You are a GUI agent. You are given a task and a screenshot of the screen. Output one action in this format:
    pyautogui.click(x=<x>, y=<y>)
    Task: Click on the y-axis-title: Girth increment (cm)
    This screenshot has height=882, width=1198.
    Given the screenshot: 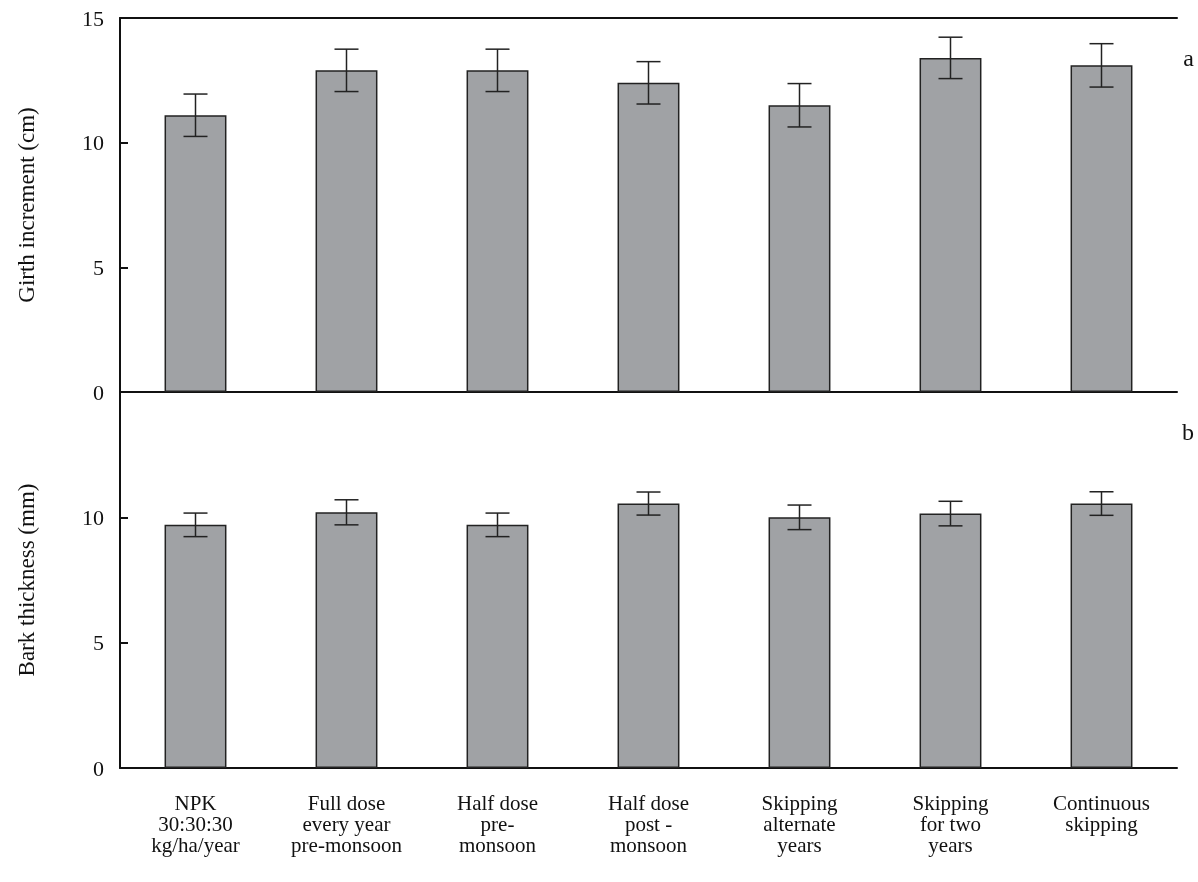 What is the action you would take?
    pyautogui.click(x=26, y=205)
    